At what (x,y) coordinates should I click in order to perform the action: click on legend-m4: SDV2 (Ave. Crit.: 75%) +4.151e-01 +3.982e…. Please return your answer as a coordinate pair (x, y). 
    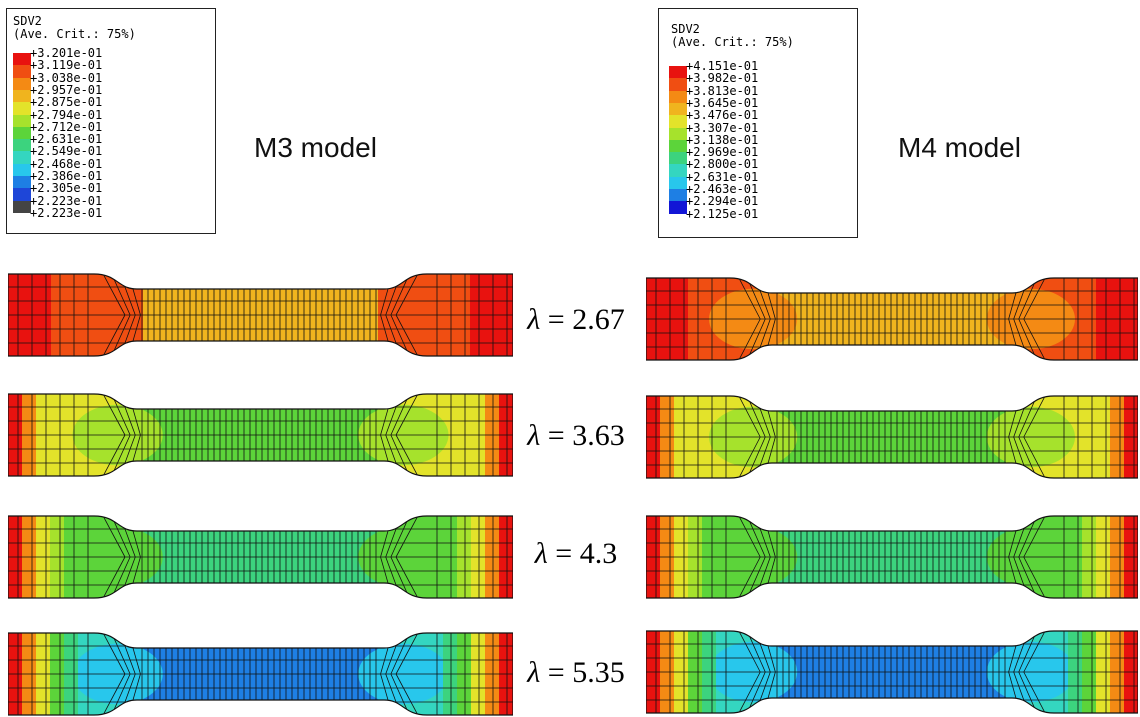
    Looking at the image, I should click on (758, 123).